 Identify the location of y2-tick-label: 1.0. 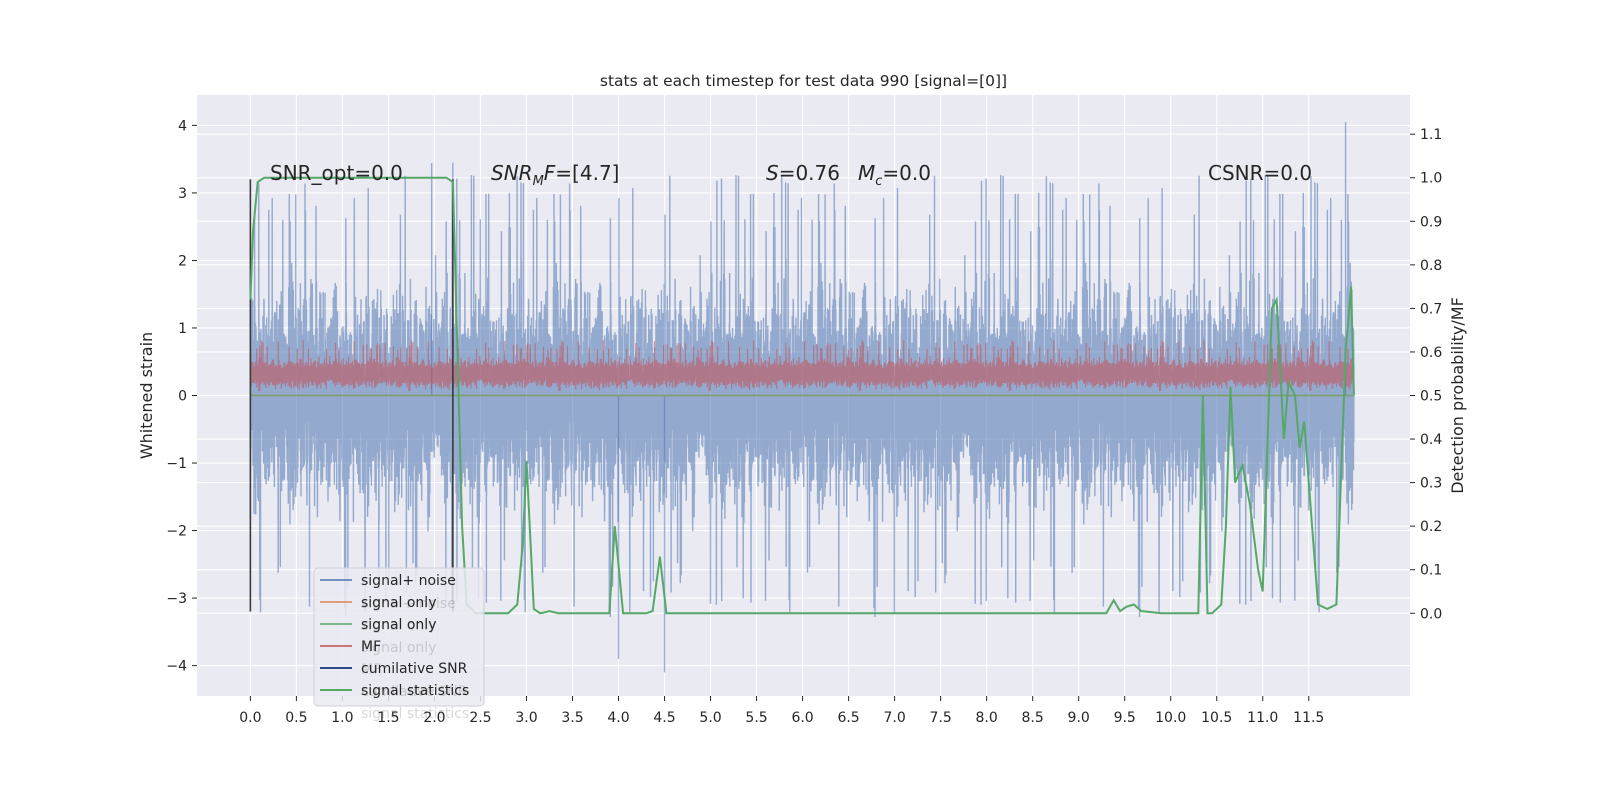
(1431, 179).